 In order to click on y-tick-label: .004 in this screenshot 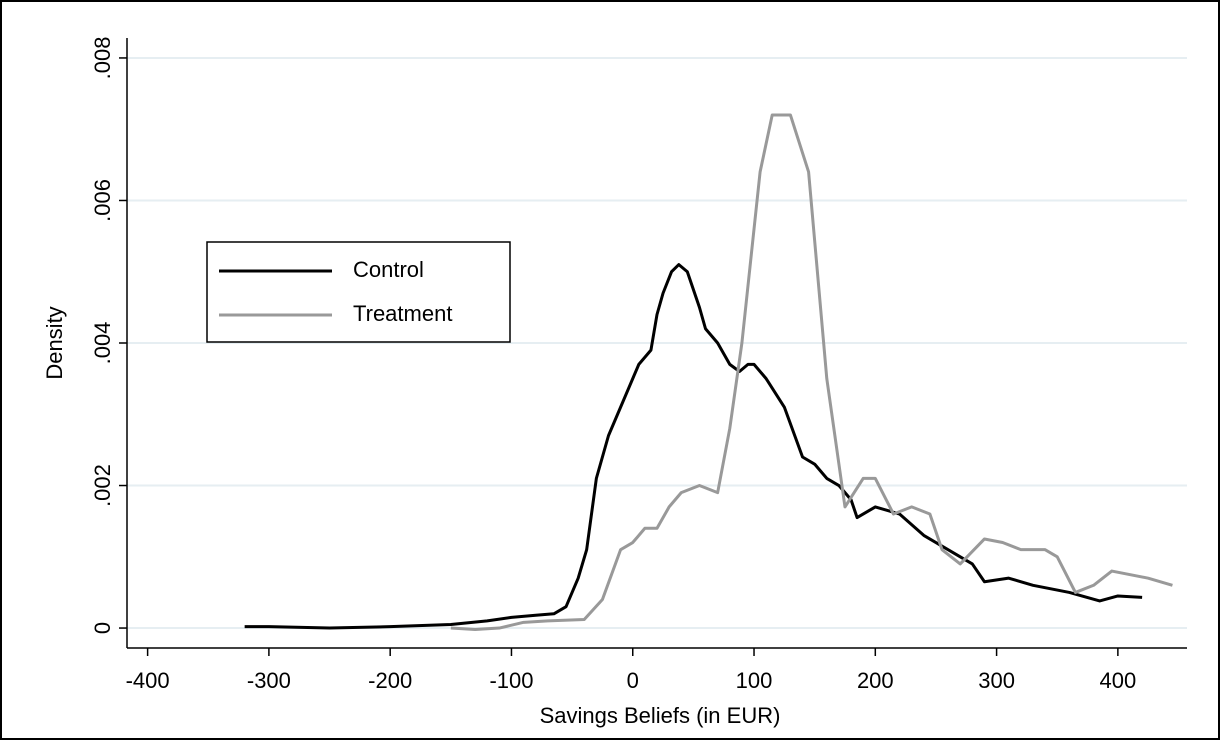, I will do `click(102, 343)`.